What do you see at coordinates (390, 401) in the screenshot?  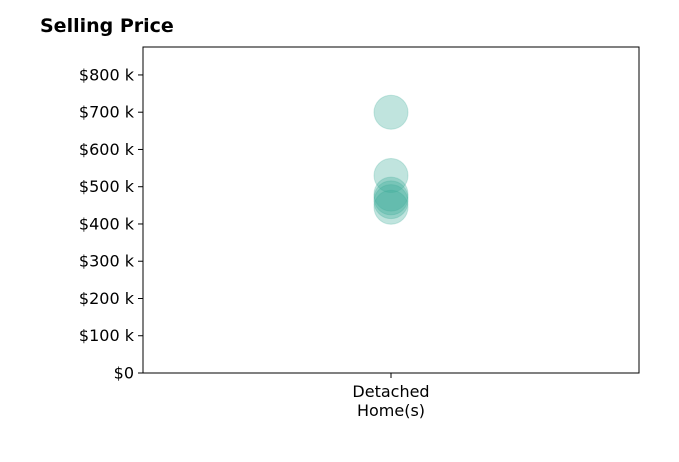 I see `x-tick-label: Detached Home(s)` at bounding box center [390, 401].